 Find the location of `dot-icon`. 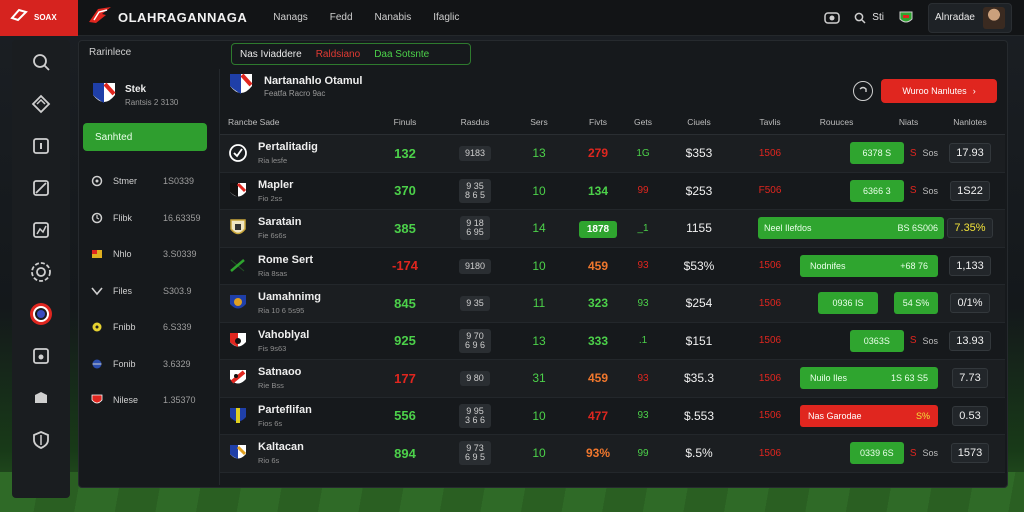

dot-icon is located at coordinates (97, 327).